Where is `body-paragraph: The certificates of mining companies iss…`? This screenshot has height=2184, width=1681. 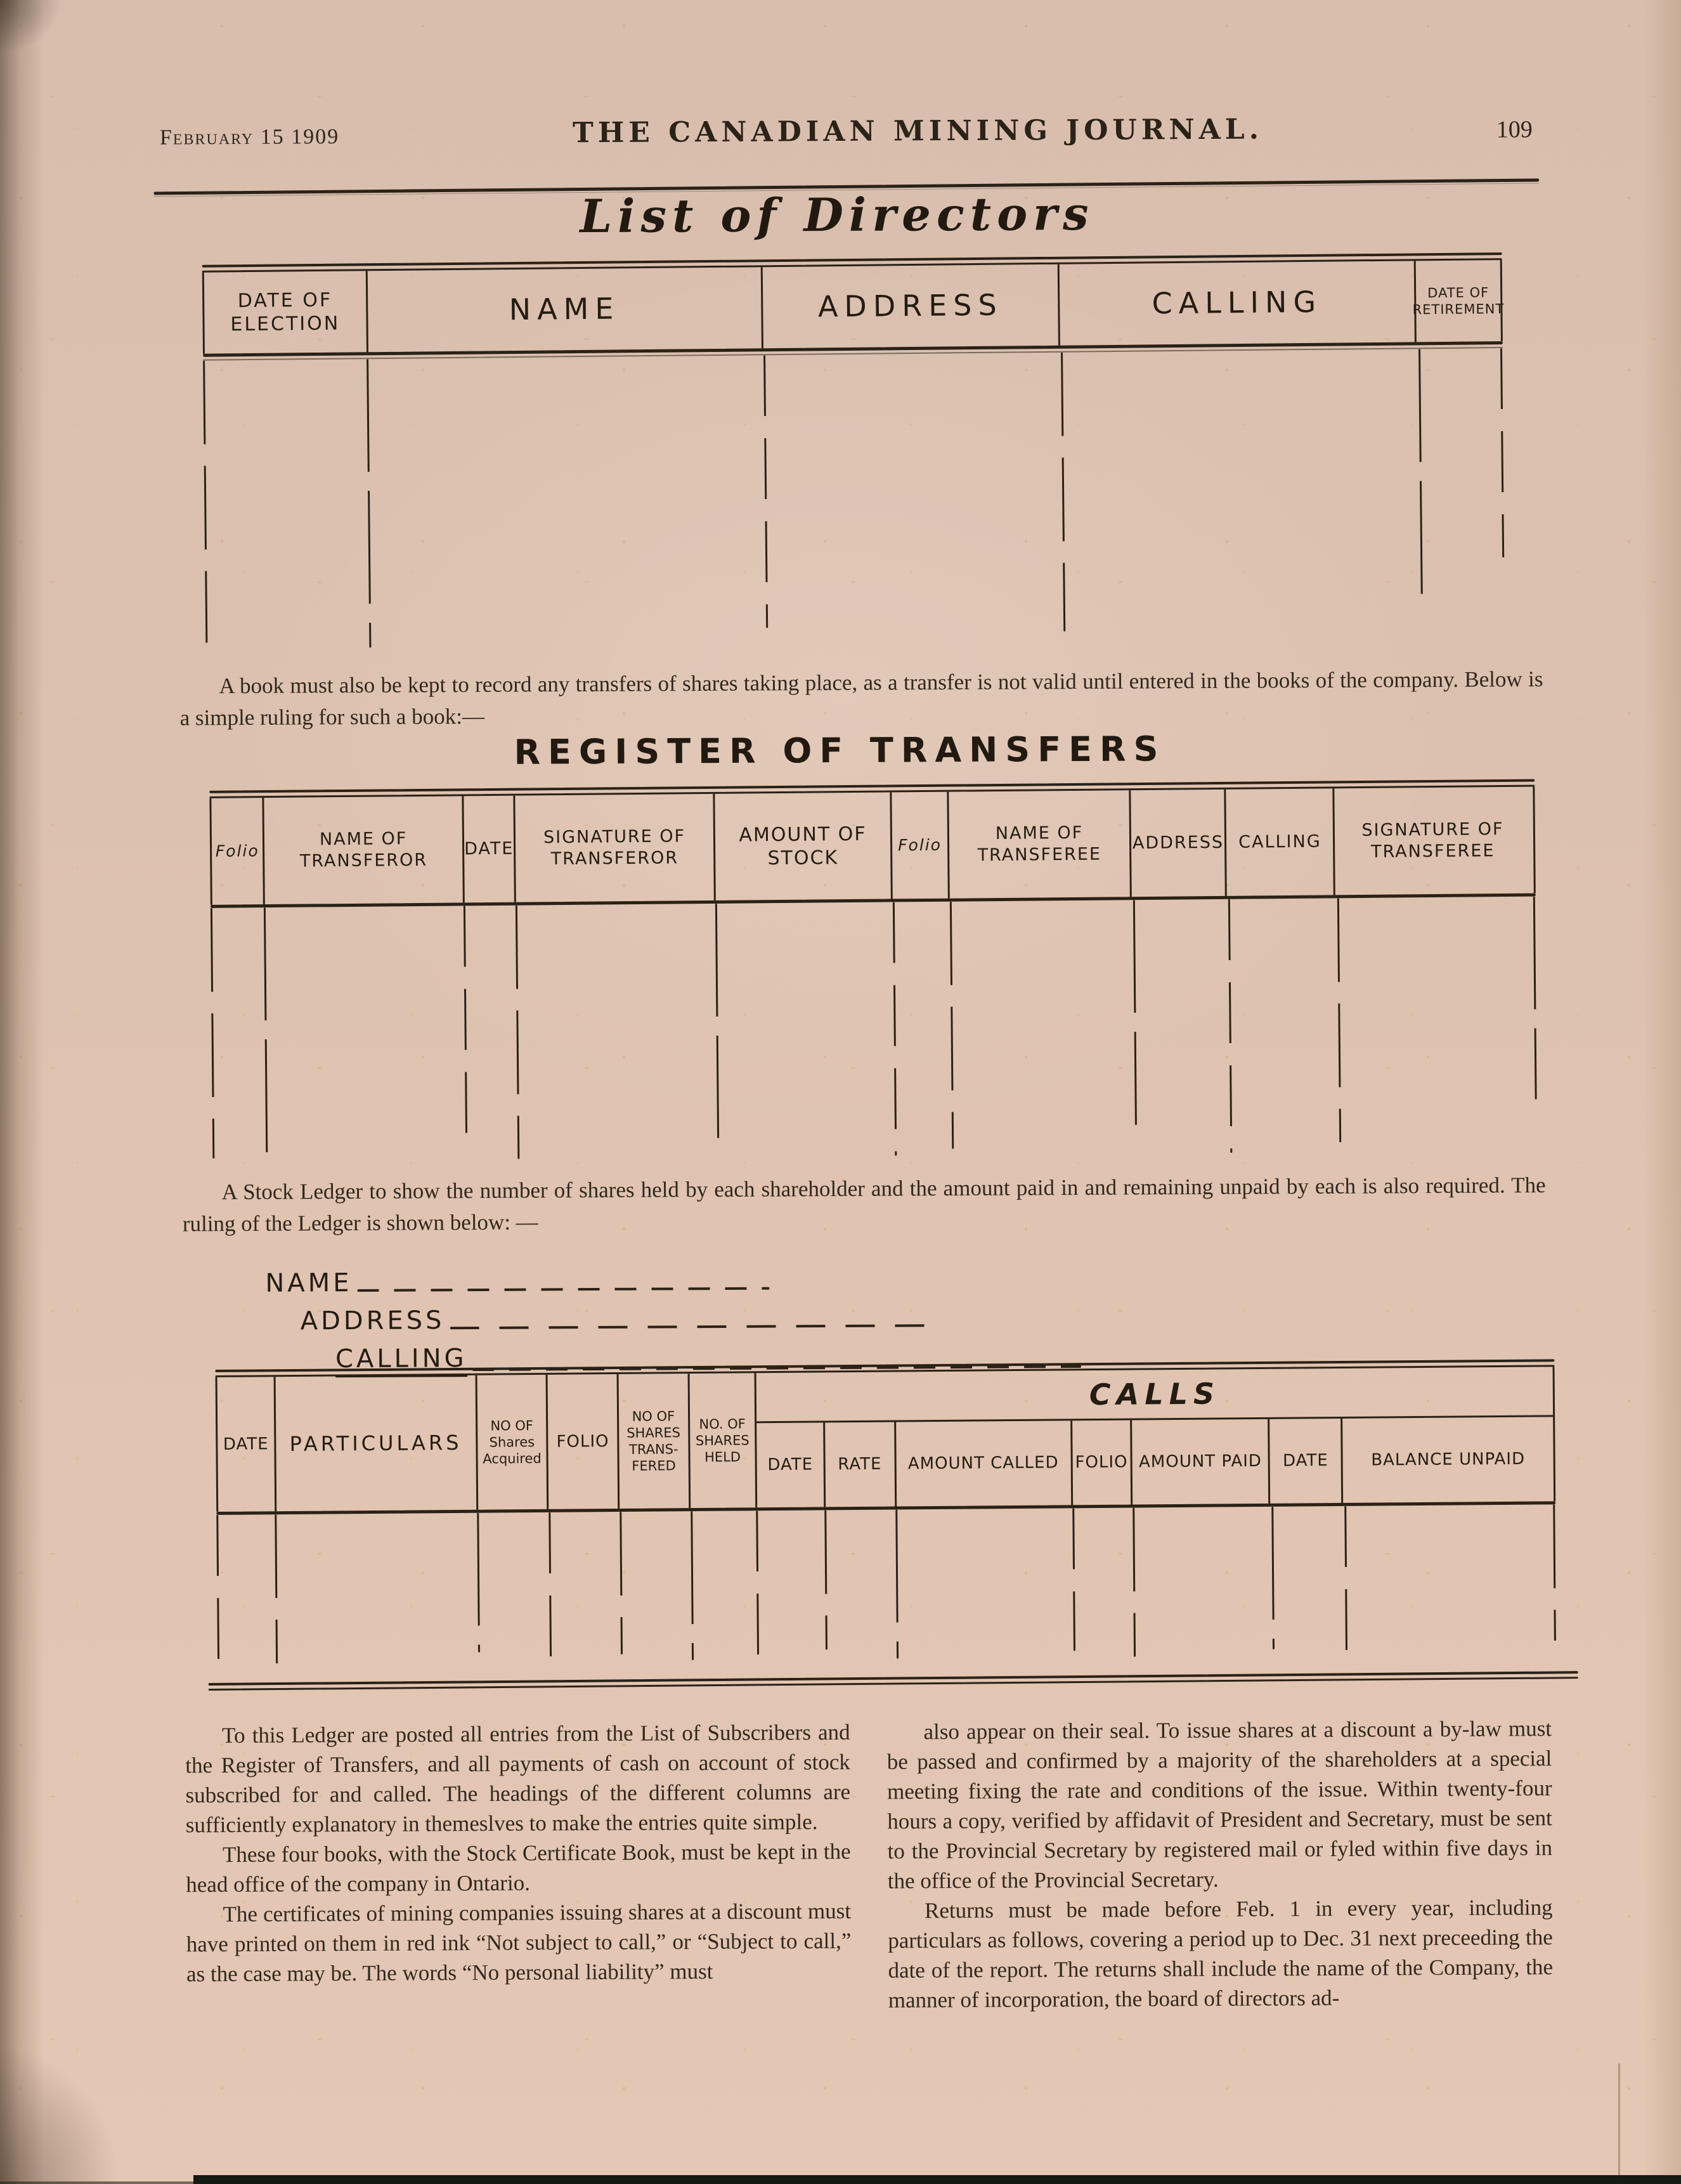 body-paragraph: The certificates of mining companies iss… is located at coordinates (519, 1942).